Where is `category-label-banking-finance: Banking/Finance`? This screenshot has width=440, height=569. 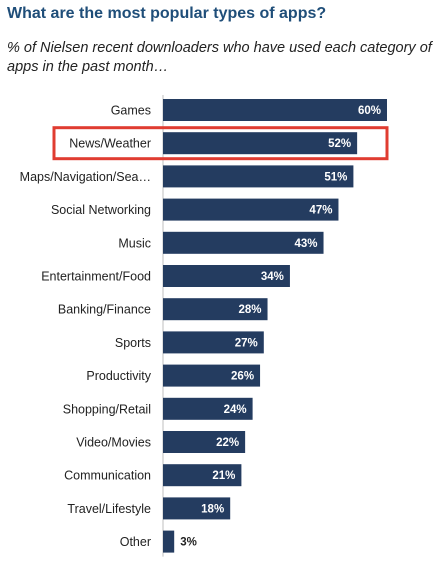
category-label-banking-finance: Banking/Finance is located at coordinates (104, 310).